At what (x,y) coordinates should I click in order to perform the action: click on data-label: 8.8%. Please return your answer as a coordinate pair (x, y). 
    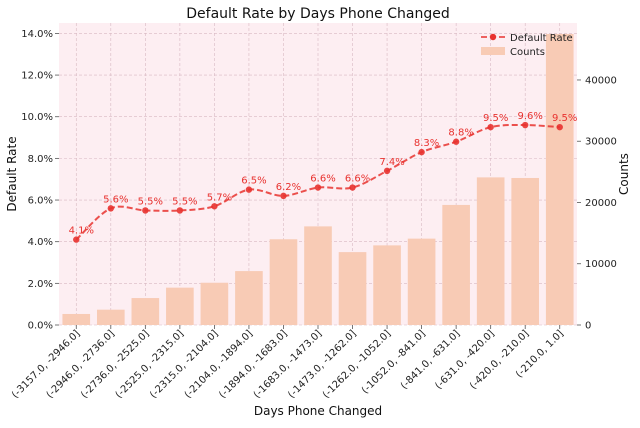
    Looking at the image, I should click on (460, 133).